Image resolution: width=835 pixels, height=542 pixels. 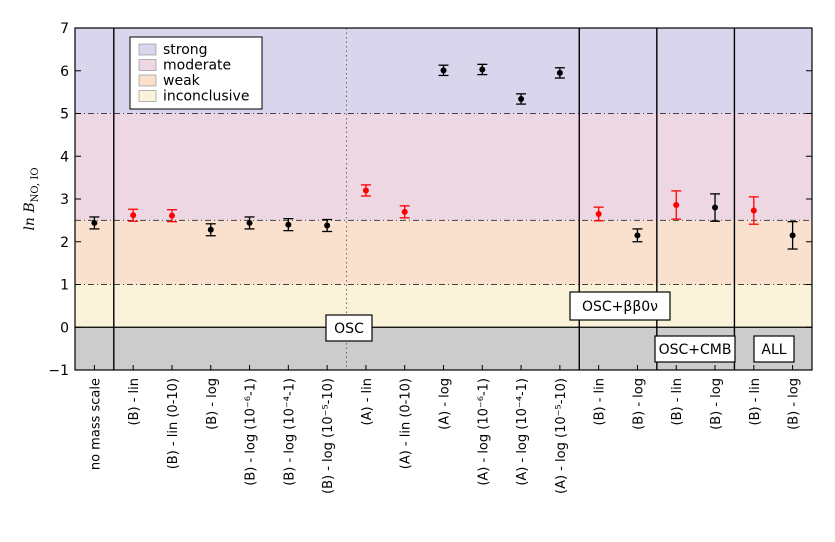 What do you see at coordinates (64, 29) in the screenshot?
I see `y-tick-label: 7` at bounding box center [64, 29].